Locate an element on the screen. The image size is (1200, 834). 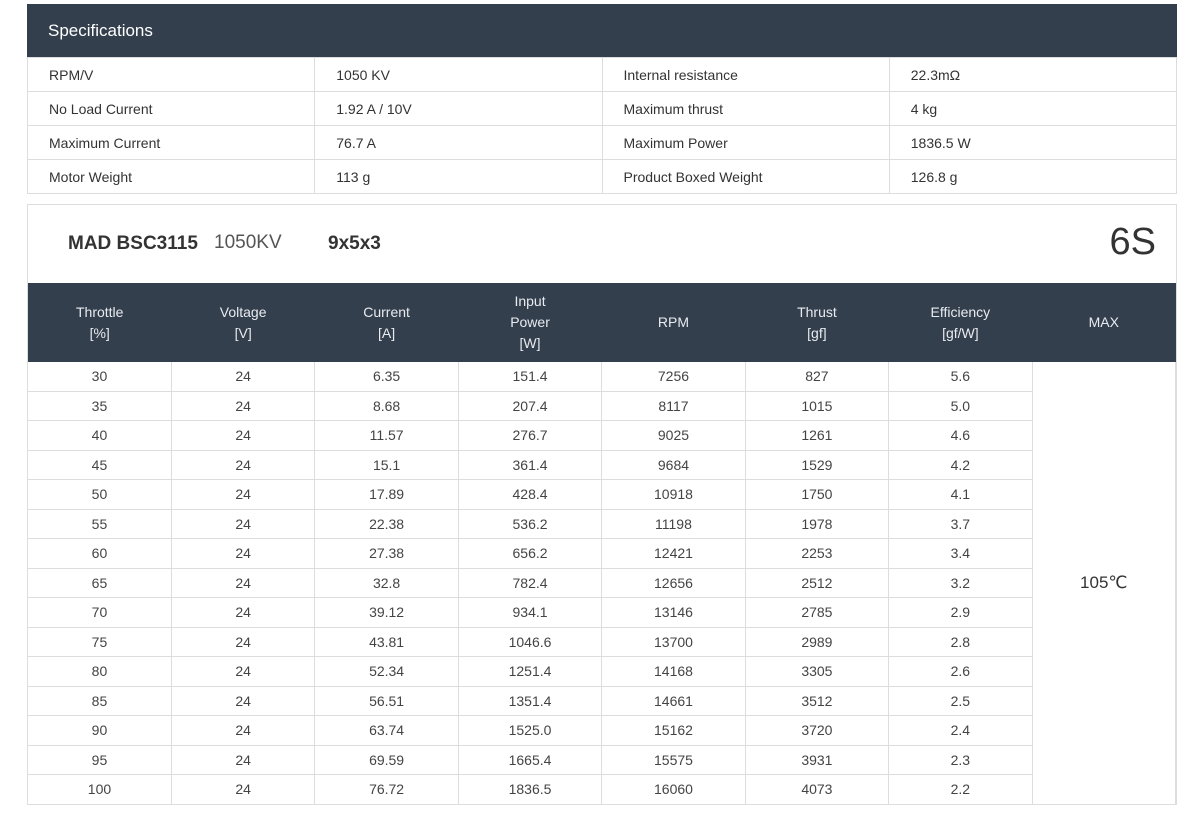
table-cell: 52.34 is located at coordinates (386, 671).